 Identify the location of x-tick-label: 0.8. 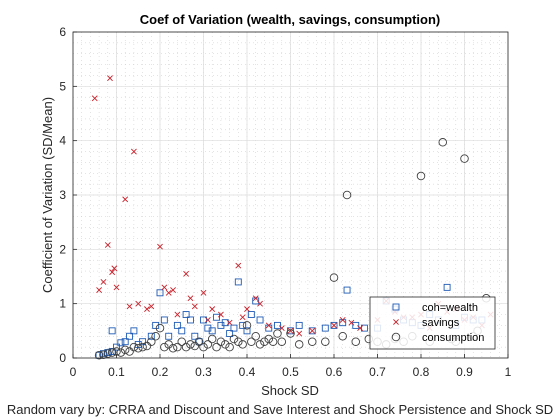
(421, 372).